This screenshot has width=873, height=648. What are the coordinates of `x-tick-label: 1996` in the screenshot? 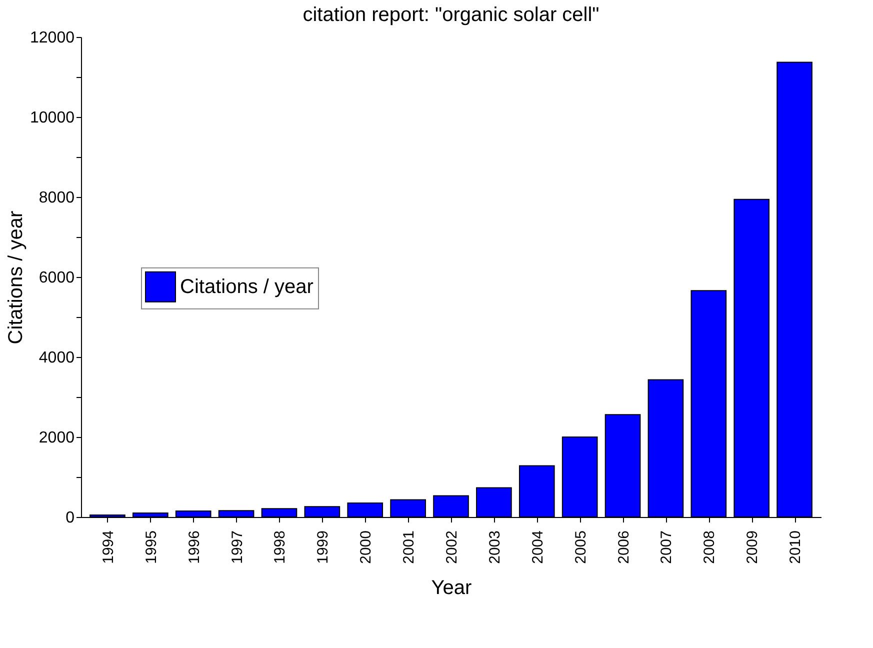 It's located at (194, 547).